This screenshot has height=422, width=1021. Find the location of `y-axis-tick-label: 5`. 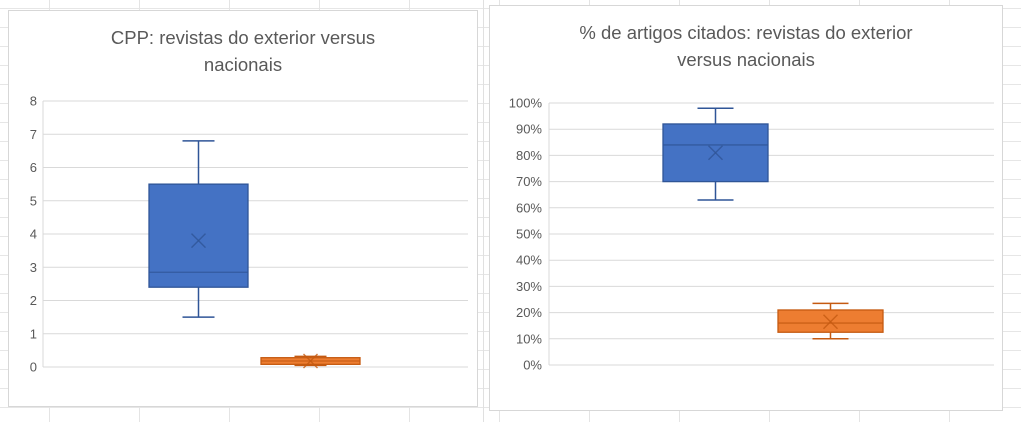

y-axis-tick-label: 5 is located at coordinates (33, 200).